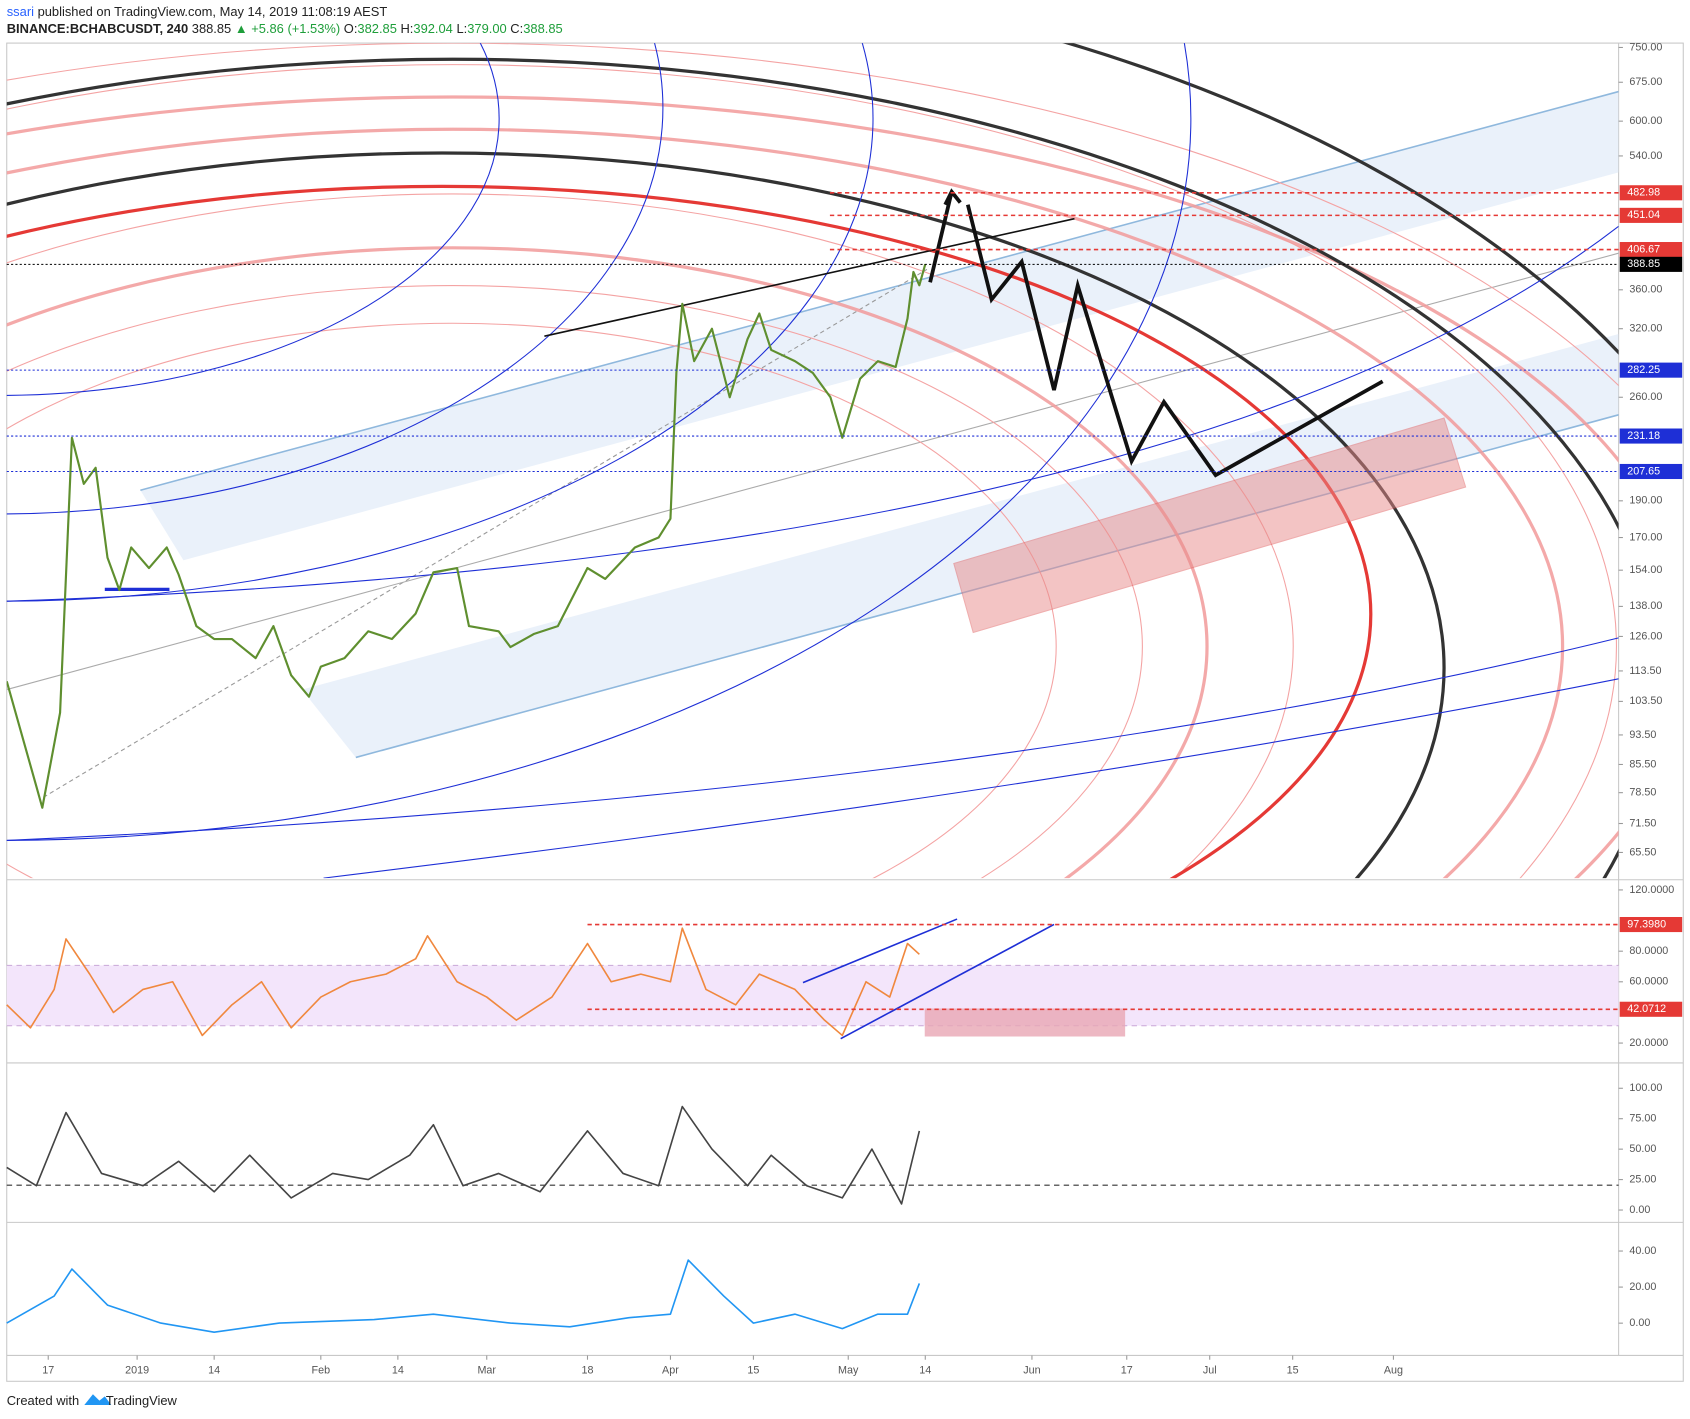 The width and height of the screenshot is (1690, 1419). I want to click on x-tick-label: Jun, so click(1031, 1370).